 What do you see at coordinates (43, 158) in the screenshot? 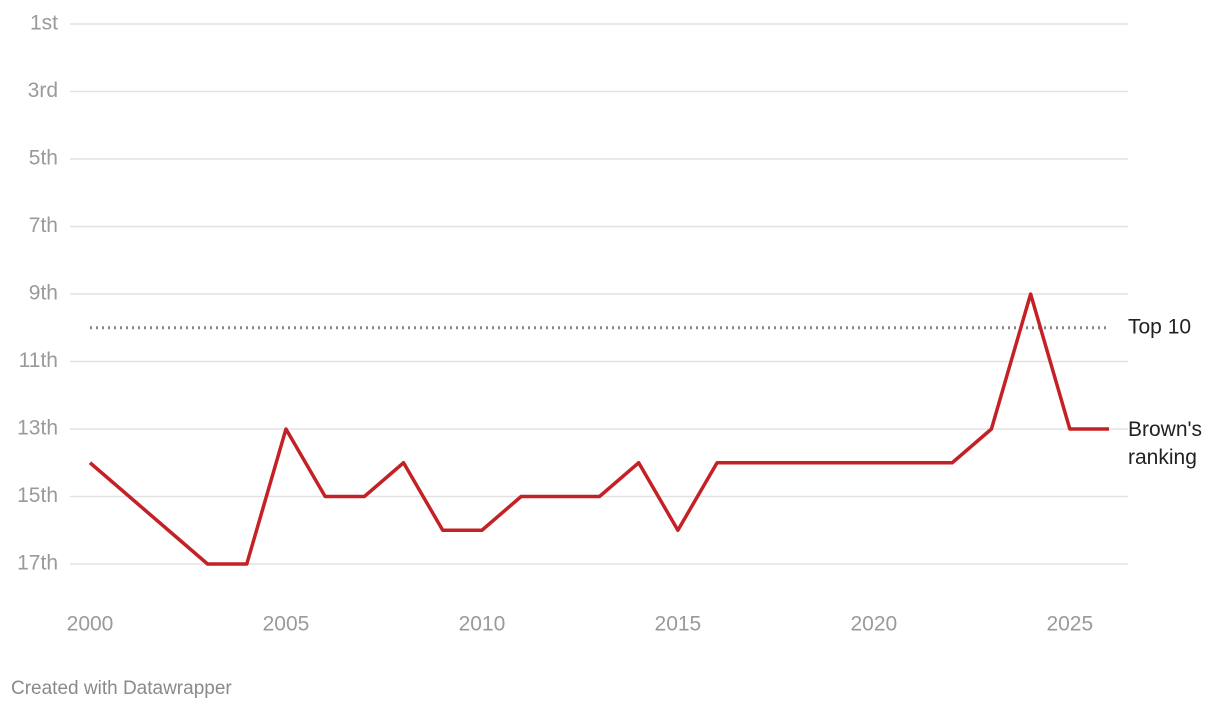
I see `y-tick-label: 5th` at bounding box center [43, 158].